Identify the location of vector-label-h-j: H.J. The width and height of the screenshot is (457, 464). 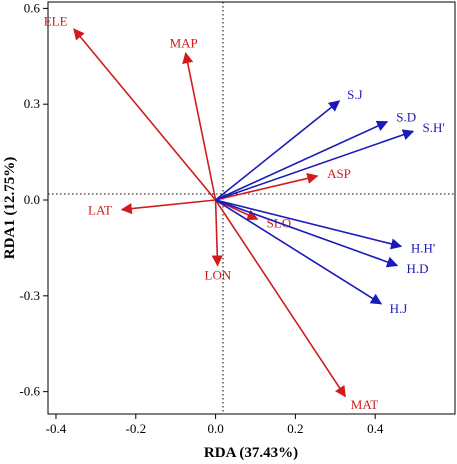
(399, 308).